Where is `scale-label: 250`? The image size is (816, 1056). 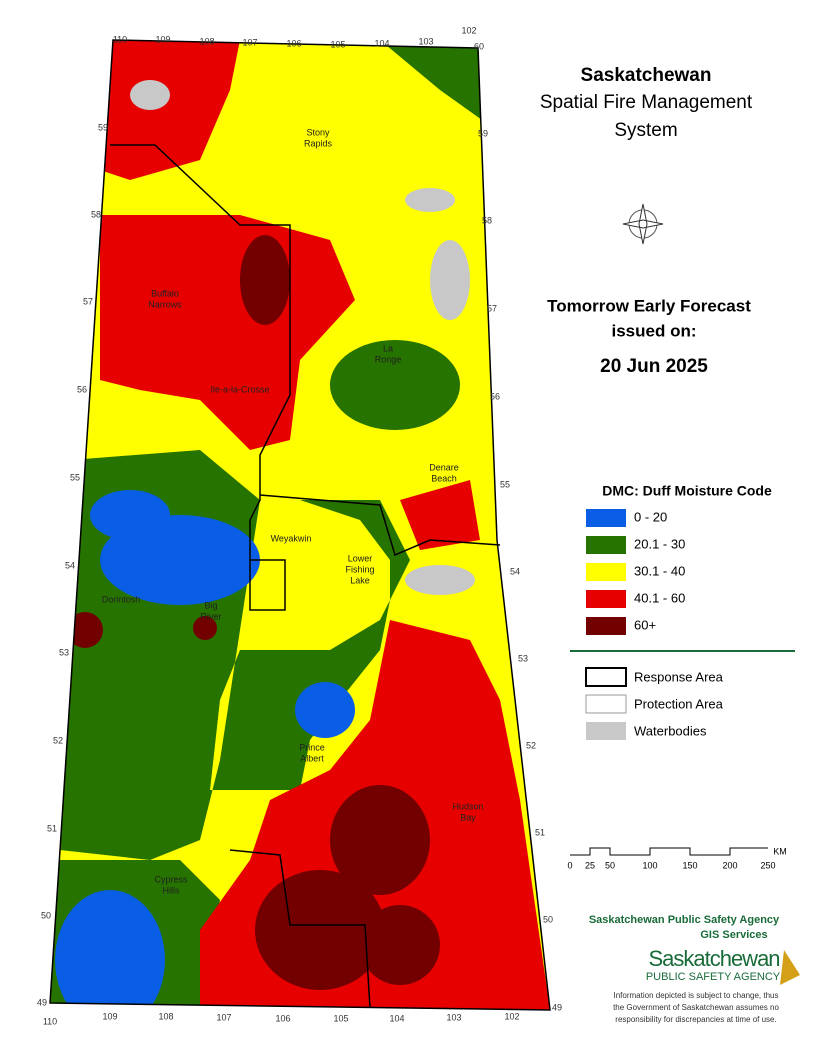
scale-label: 250 is located at coordinates (767, 865).